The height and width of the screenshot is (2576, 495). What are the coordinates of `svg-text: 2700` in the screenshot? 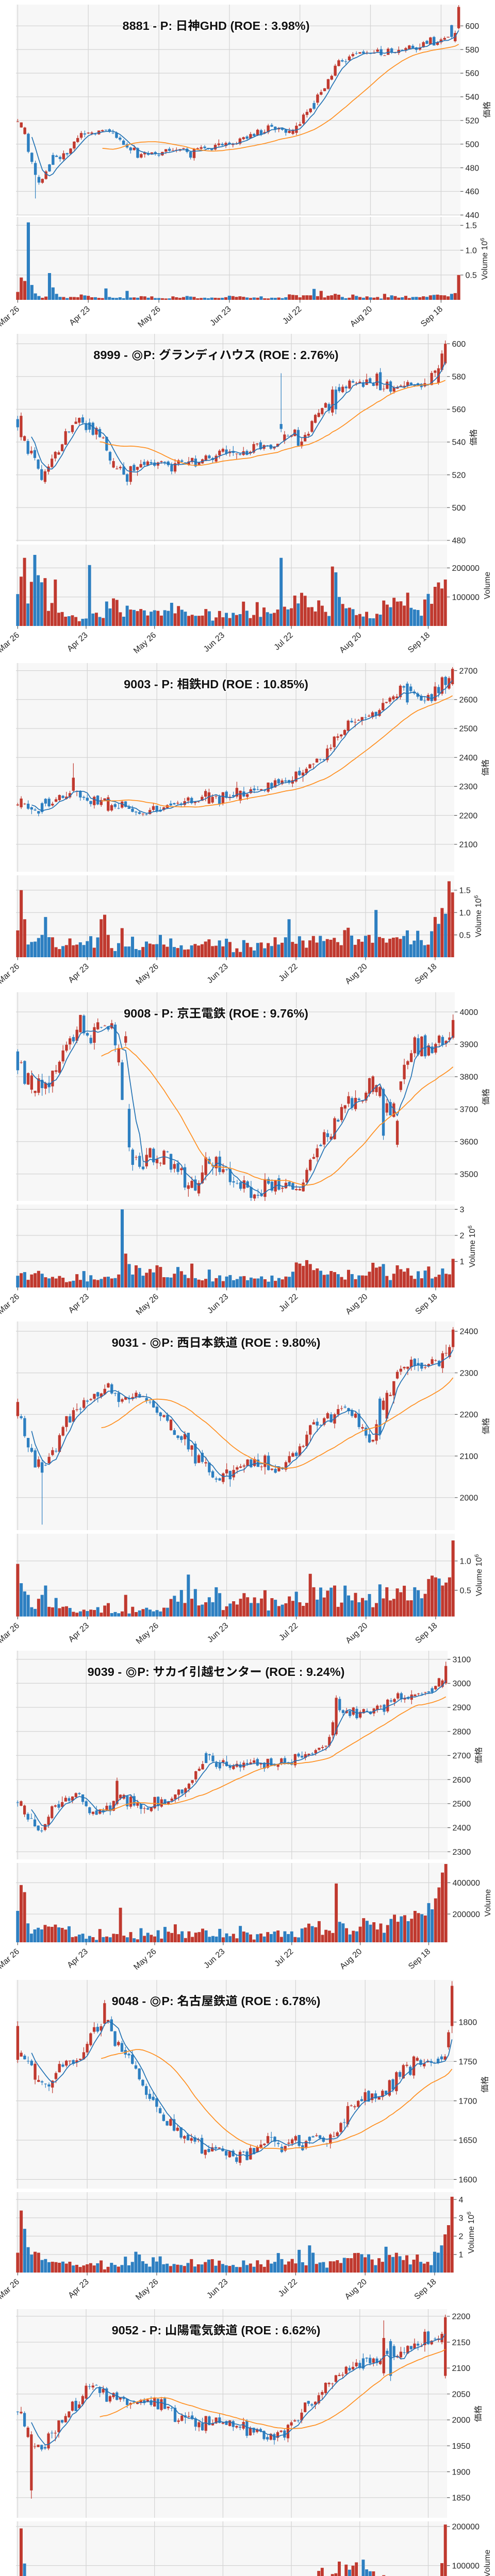 It's located at (462, 1756).